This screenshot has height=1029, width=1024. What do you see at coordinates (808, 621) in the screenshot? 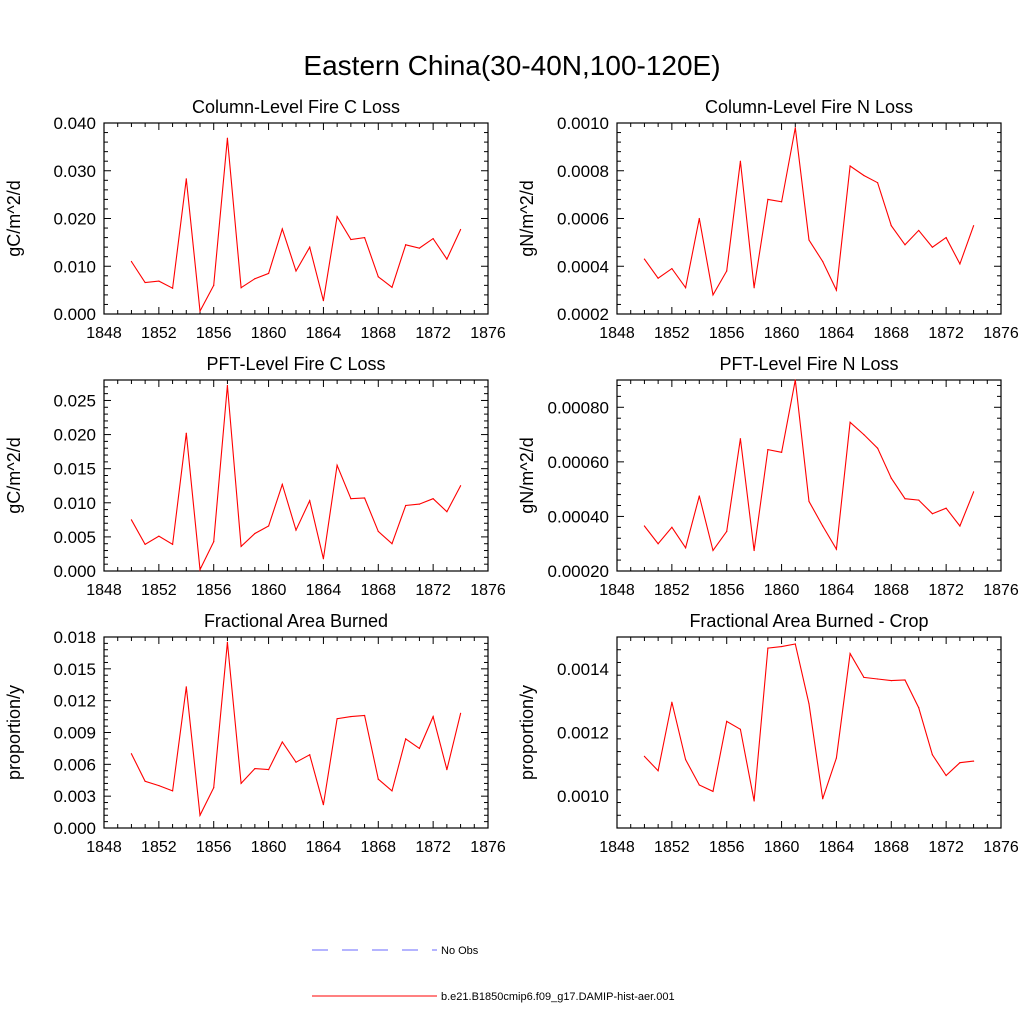
I see `panel-title: Fractional Area Burned - Crop` at bounding box center [808, 621].